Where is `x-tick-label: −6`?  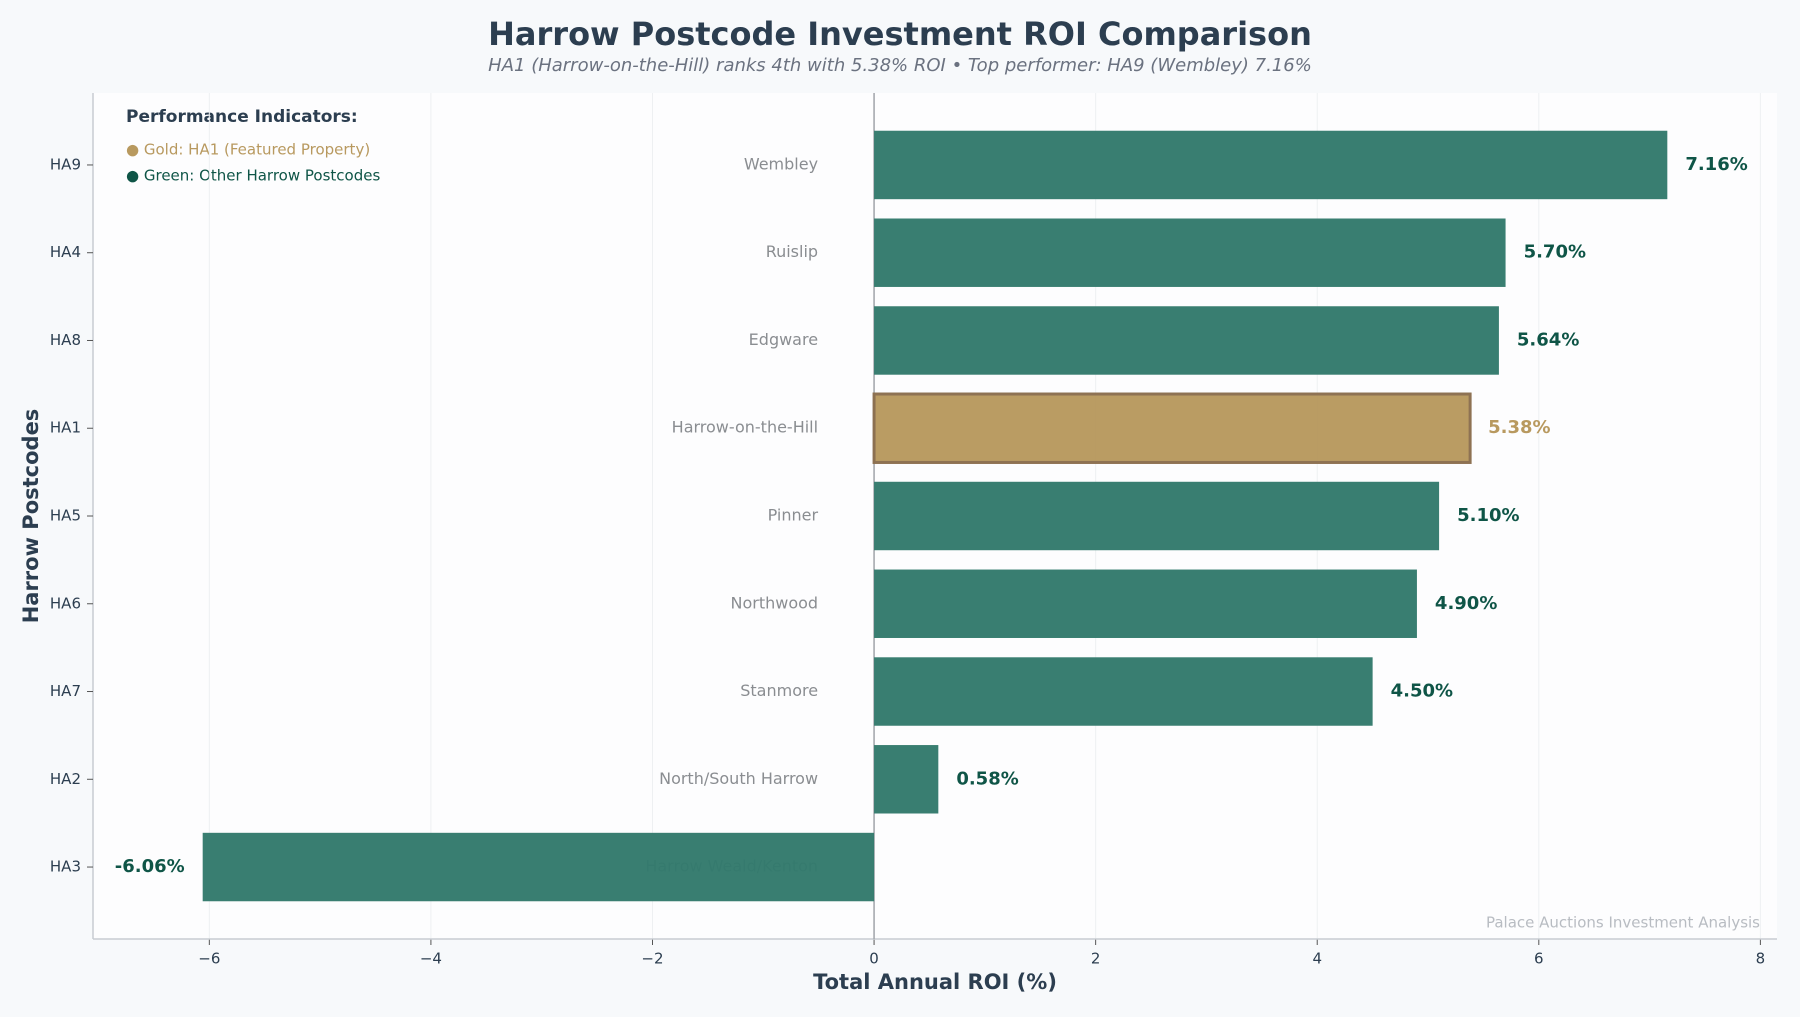
x-tick-label: −6 is located at coordinates (209, 959).